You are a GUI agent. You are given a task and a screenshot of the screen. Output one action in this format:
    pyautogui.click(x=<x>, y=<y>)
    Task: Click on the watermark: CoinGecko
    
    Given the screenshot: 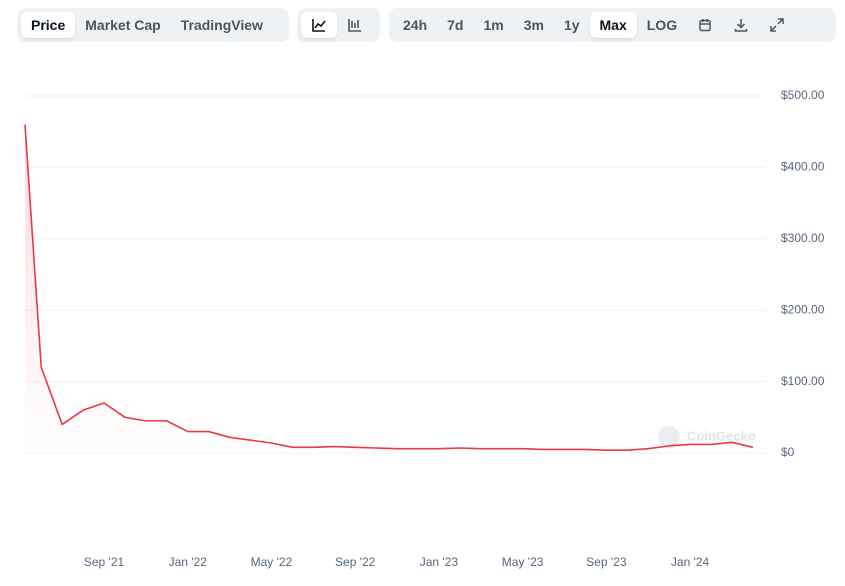 What is the action you would take?
    pyautogui.click(x=707, y=437)
    